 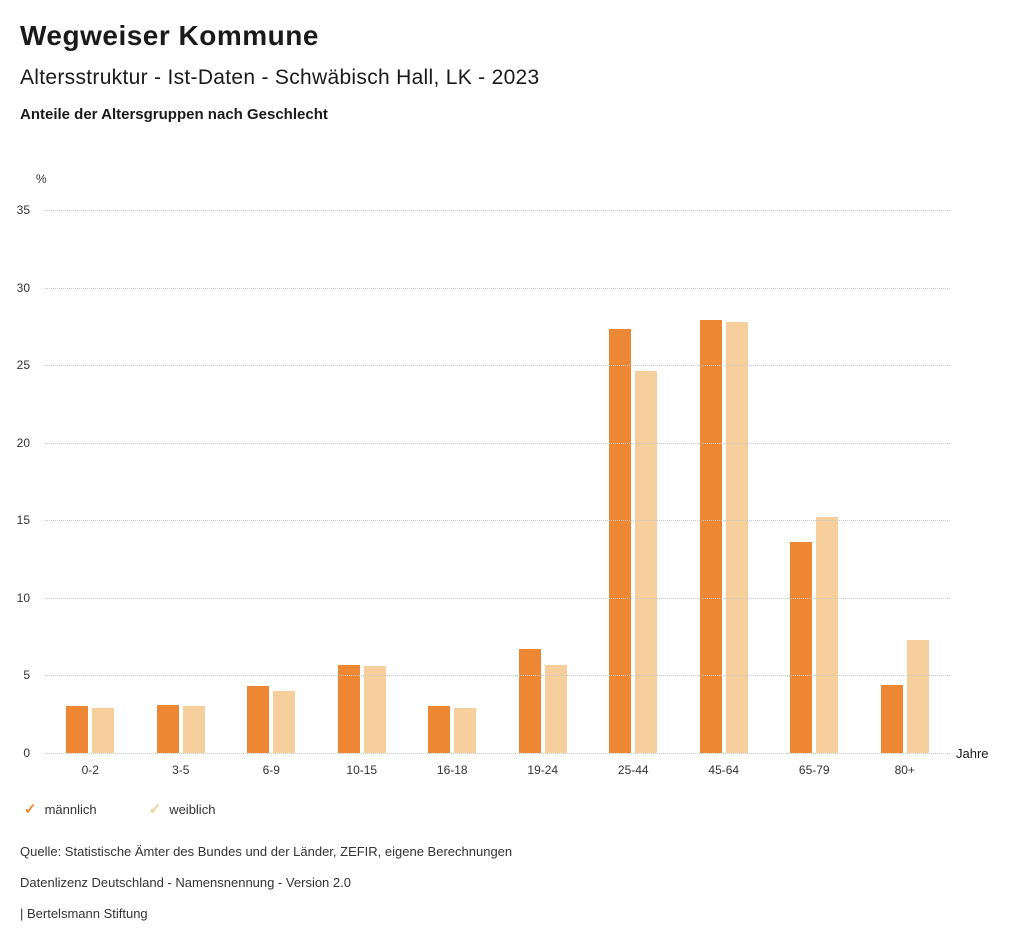 I want to click on y-tick-label-0: 0, so click(x=26, y=753).